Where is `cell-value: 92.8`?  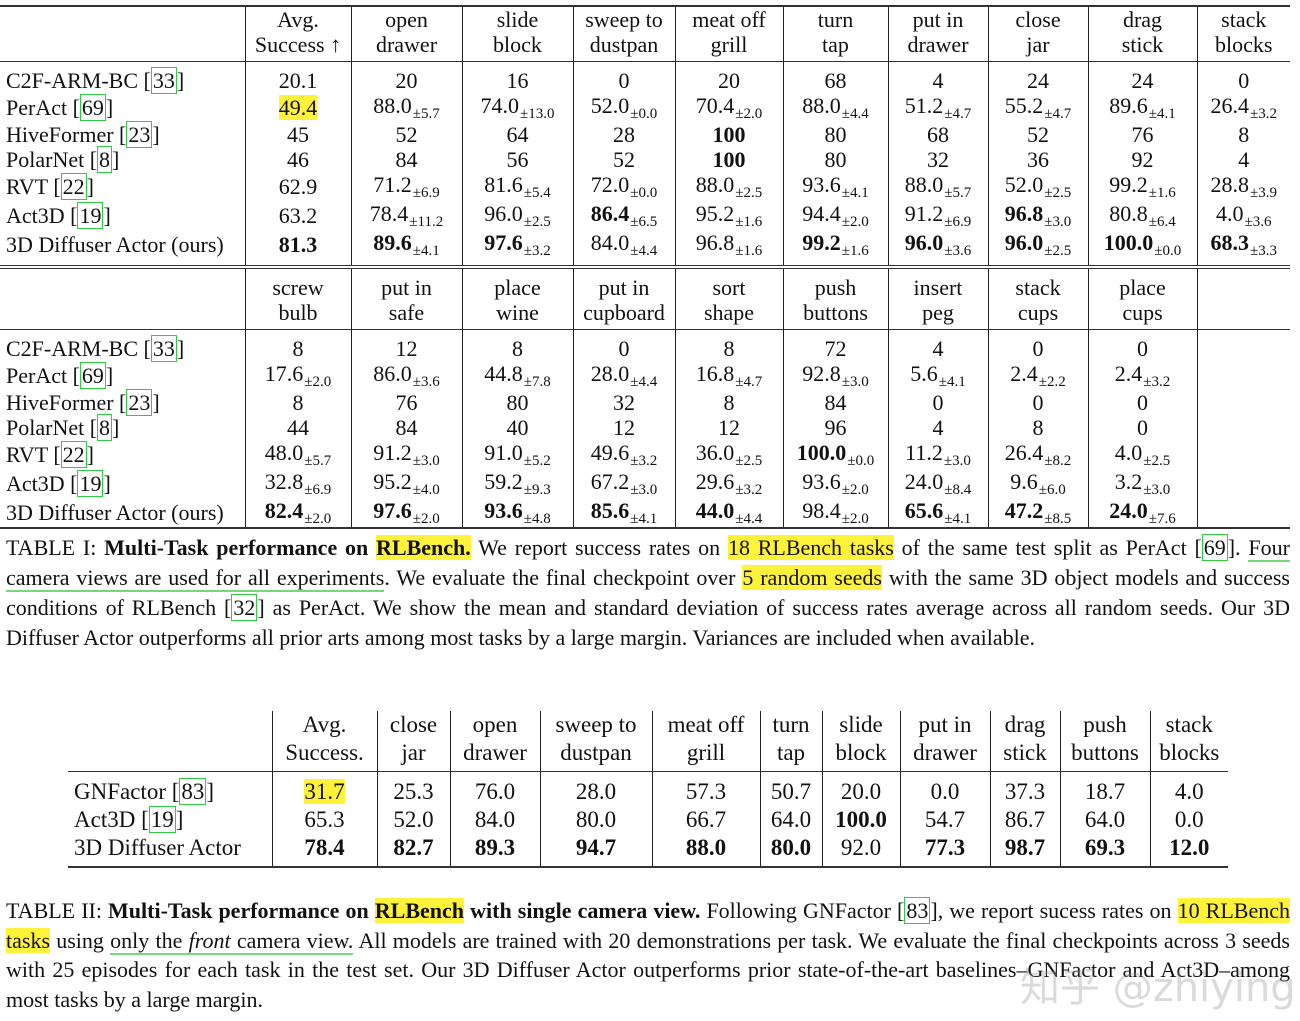
cell-value: 92.8 is located at coordinates (821, 373).